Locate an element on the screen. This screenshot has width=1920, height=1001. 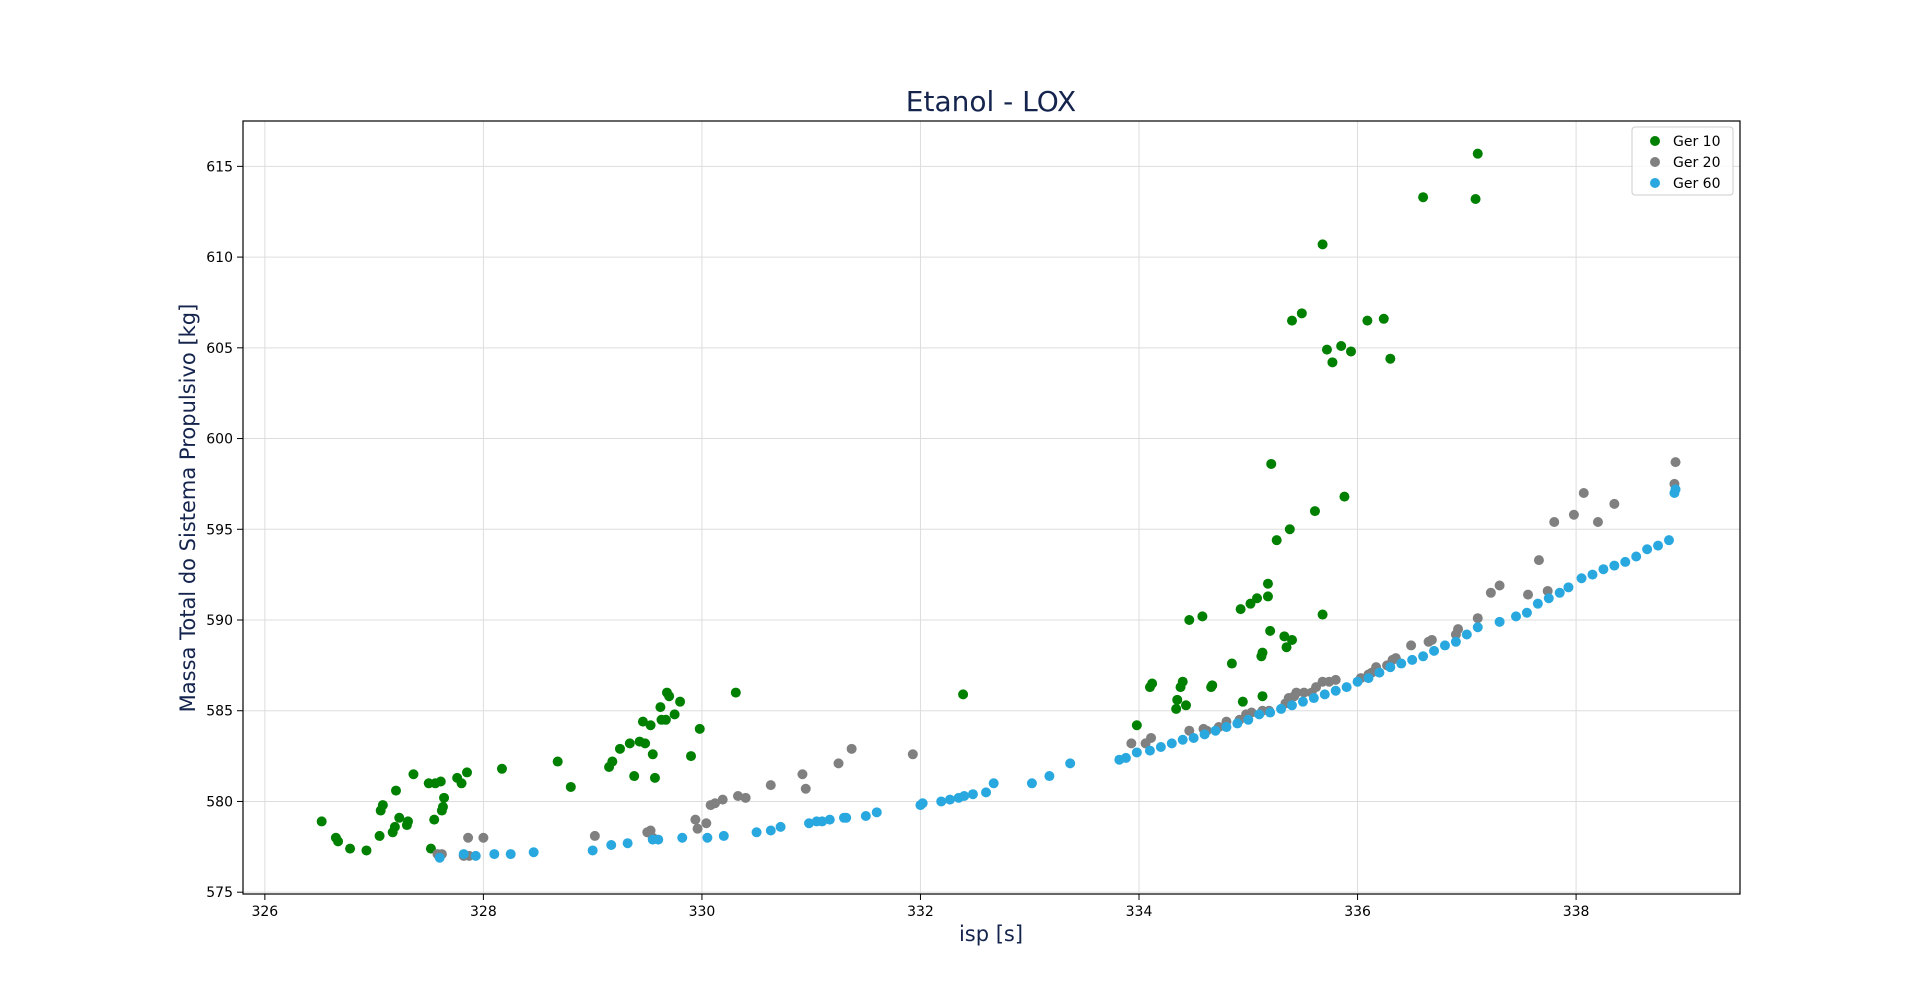
x-tick-label: 336 is located at coordinates (1357, 912).